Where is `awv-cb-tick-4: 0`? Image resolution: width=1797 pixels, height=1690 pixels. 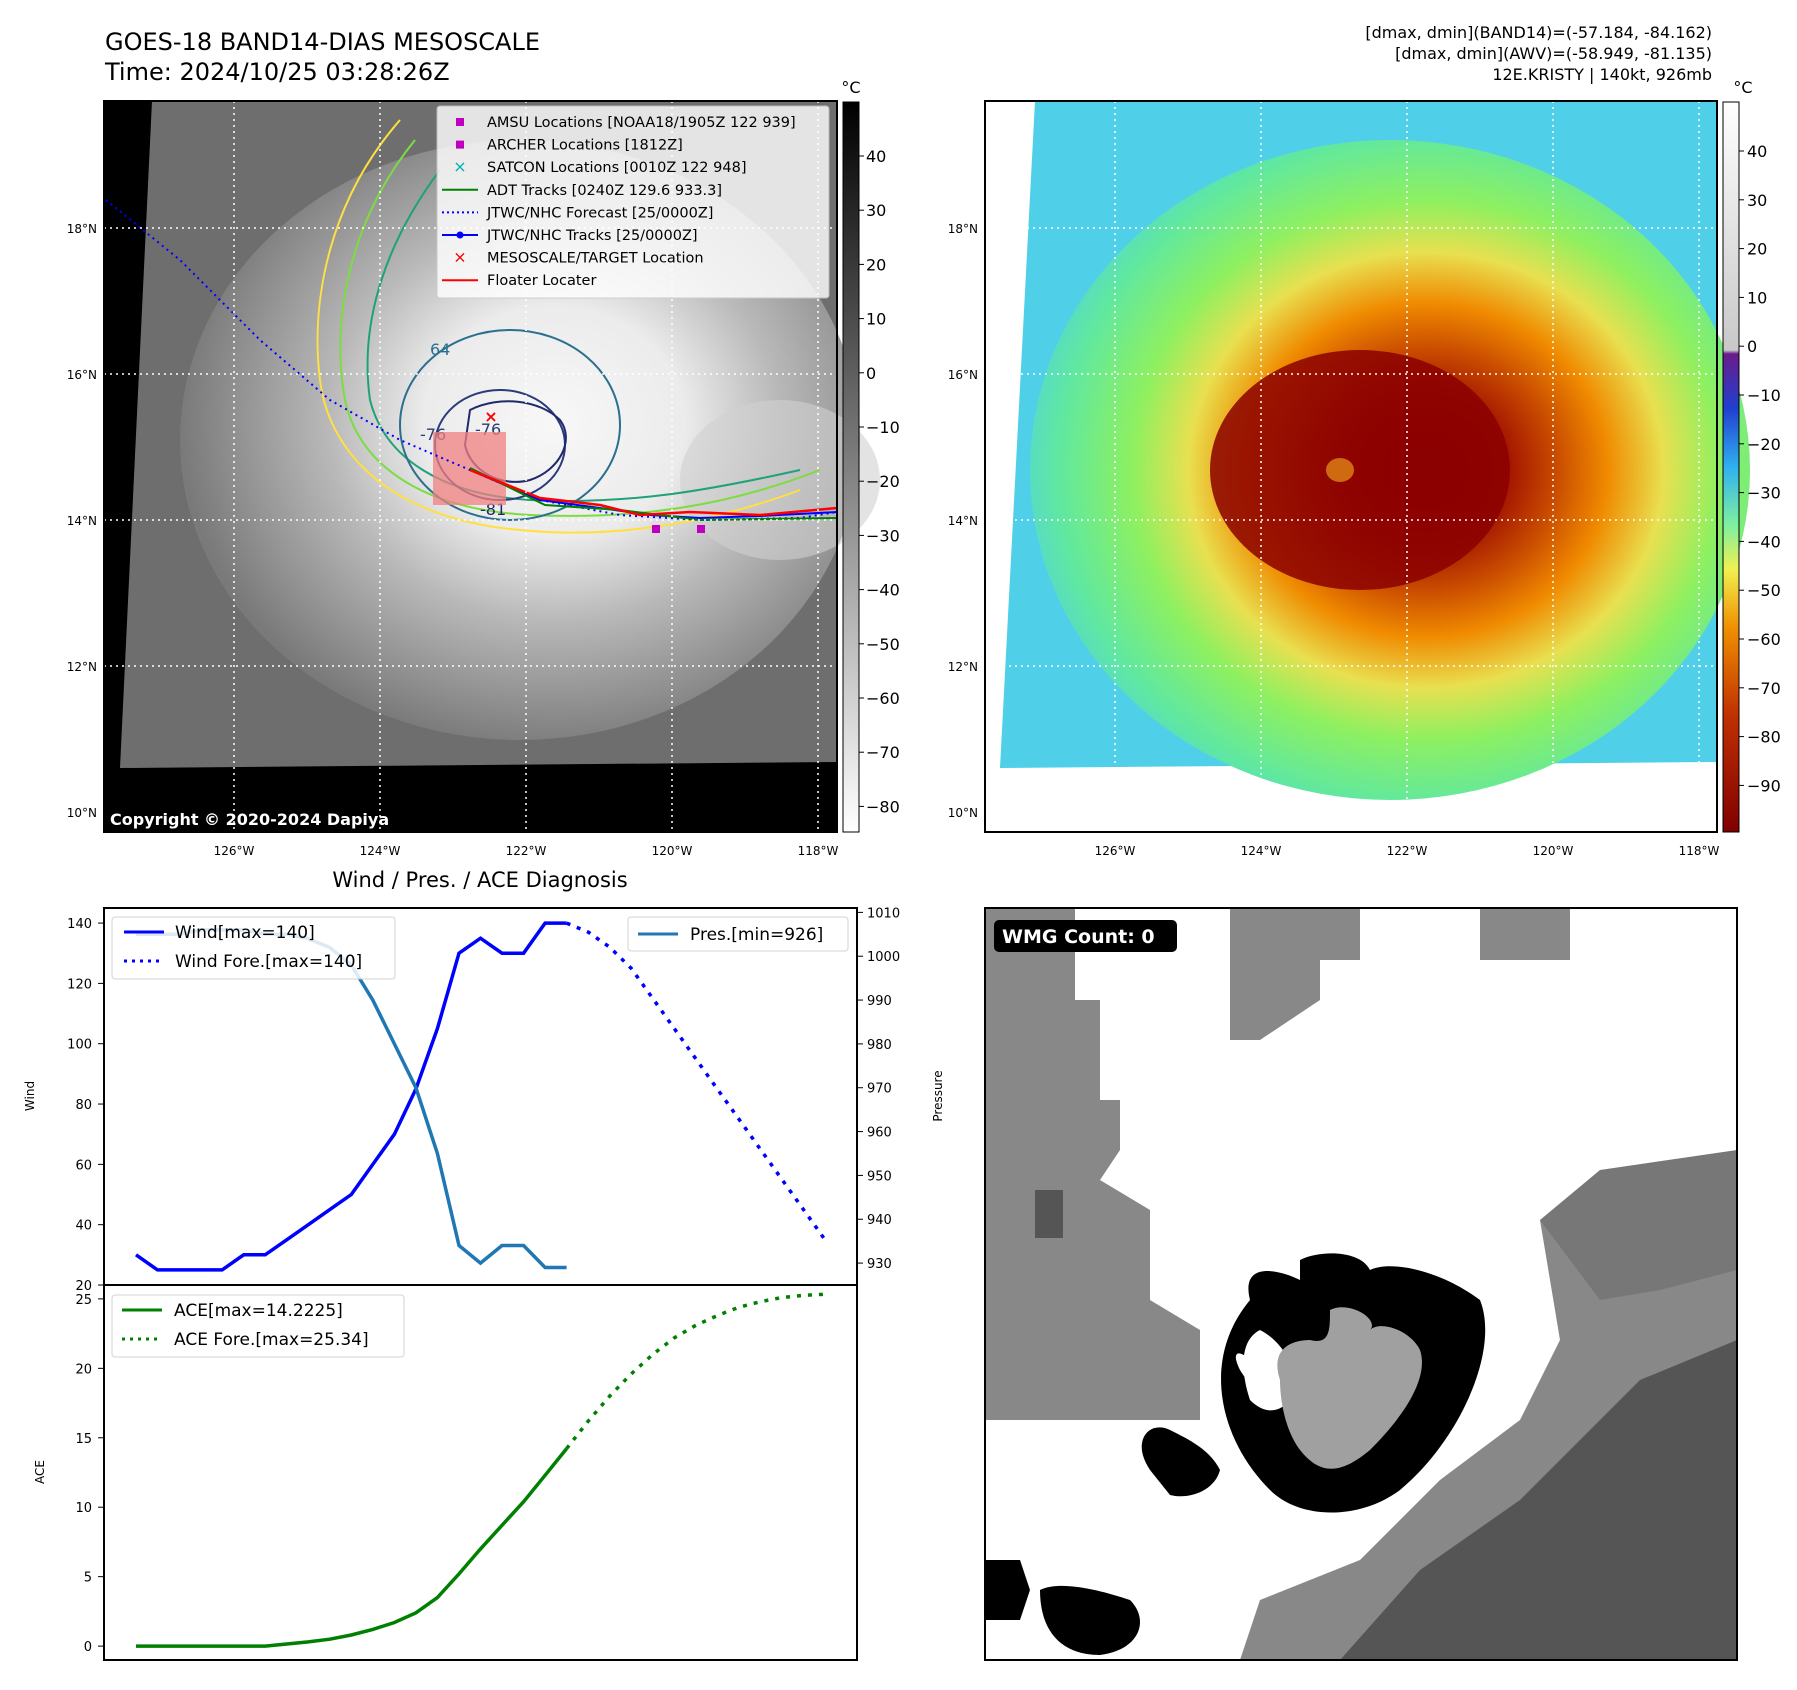 awv-cb-tick-4: 0 is located at coordinates (1752, 346).